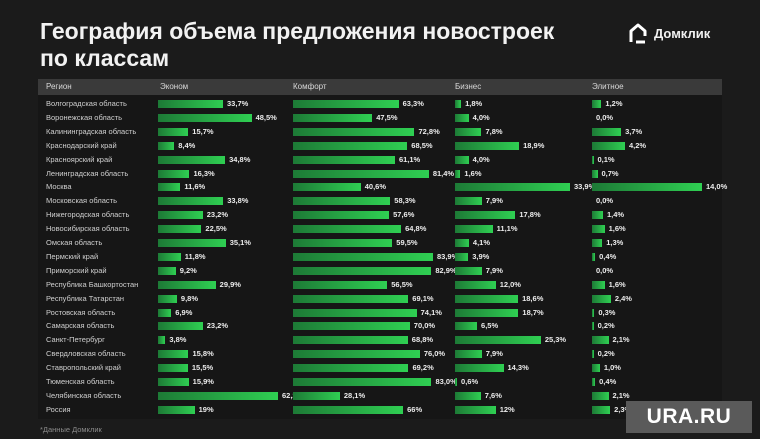 This screenshot has width=760, height=439. I want to click on value-label-elite: 1,0%, so click(612, 368).